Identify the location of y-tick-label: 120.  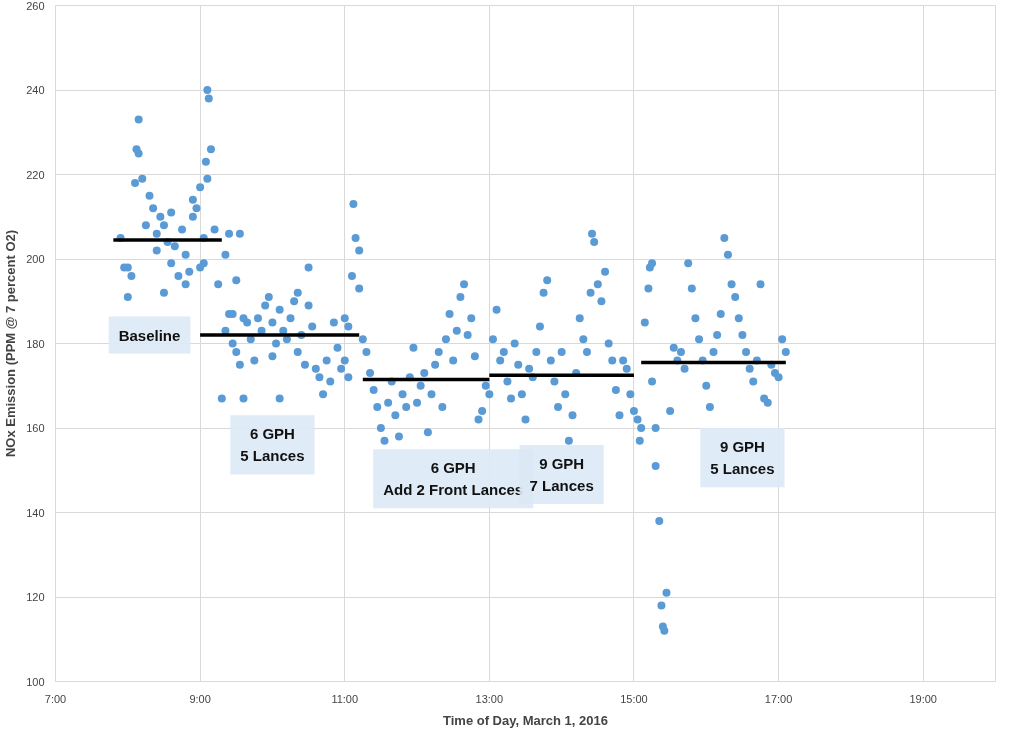
(35, 597).